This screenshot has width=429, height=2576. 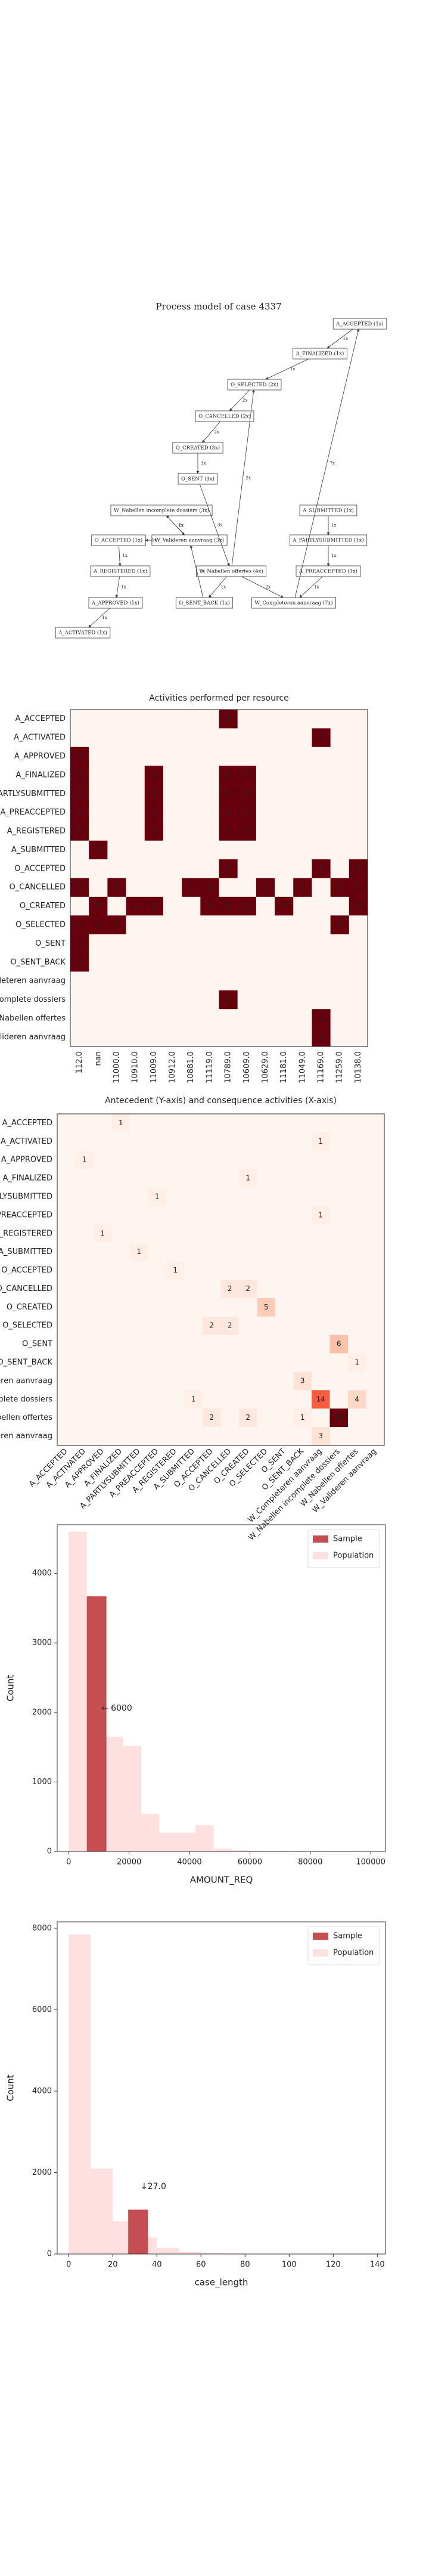 I want to click on node-box, so click(x=360, y=324).